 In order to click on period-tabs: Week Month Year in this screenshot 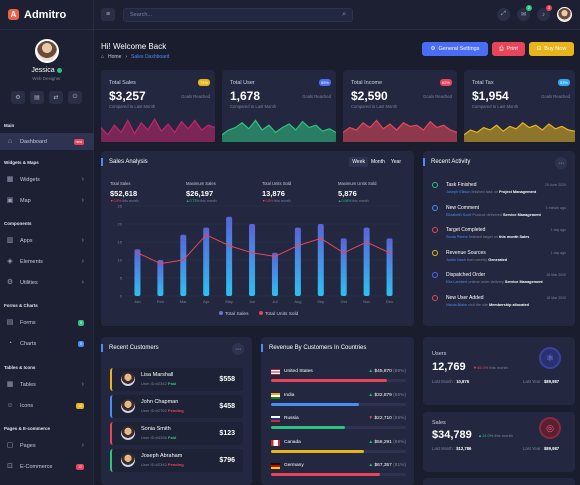, I will do `click(376, 162)`.